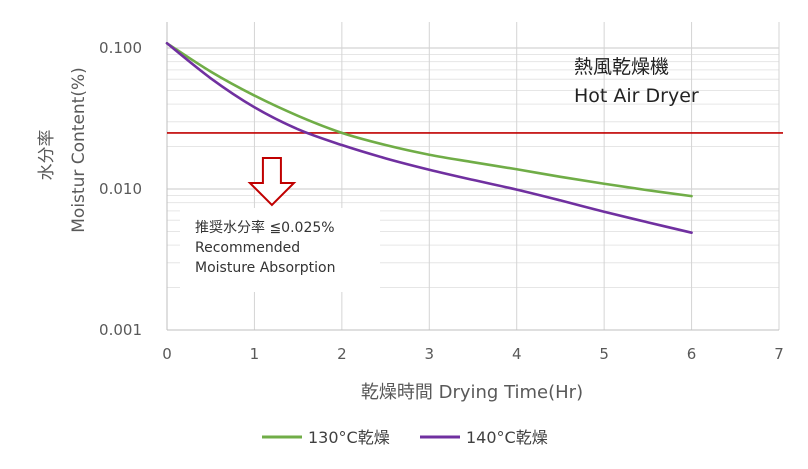  Describe the element at coordinates (779, 354) in the screenshot. I see `x-tick-label: 7` at that location.